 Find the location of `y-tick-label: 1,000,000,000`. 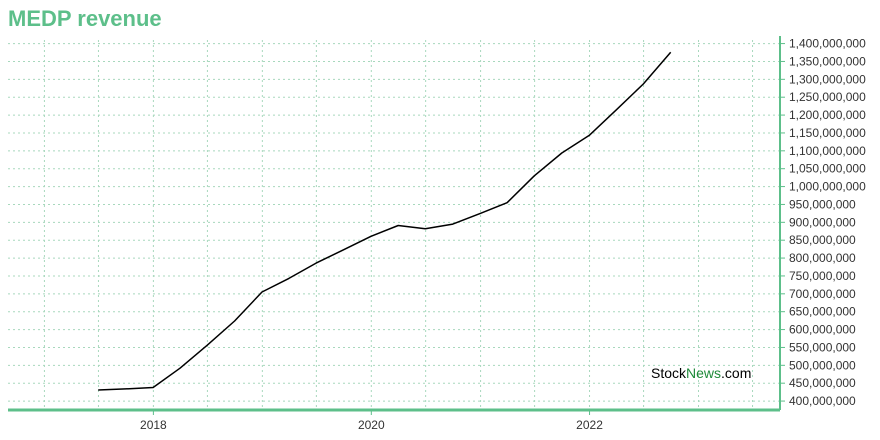

y-tick-label: 1,000,000,000 is located at coordinates (827, 187).